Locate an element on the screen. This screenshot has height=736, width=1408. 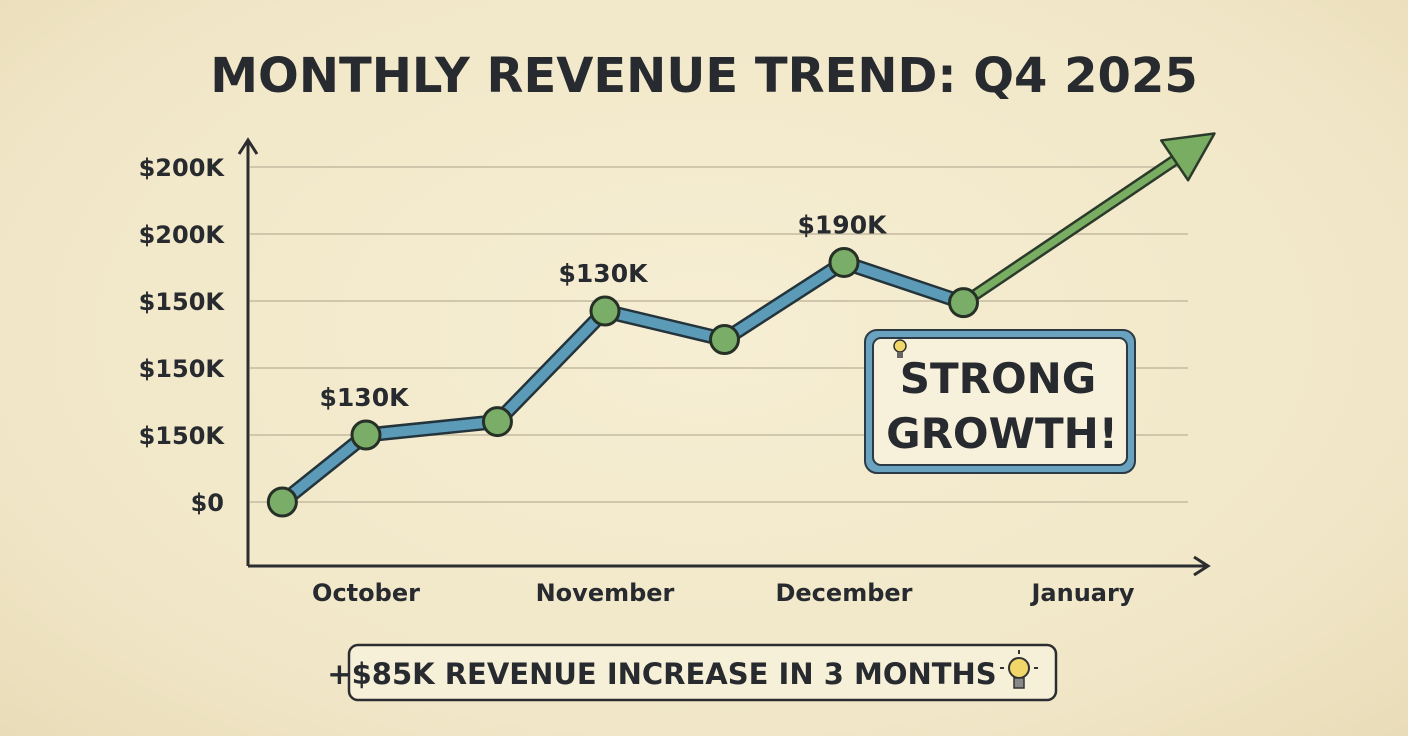
strong-growth-callout: STRONG GROWTH! is located at coordinates (1000, 401).